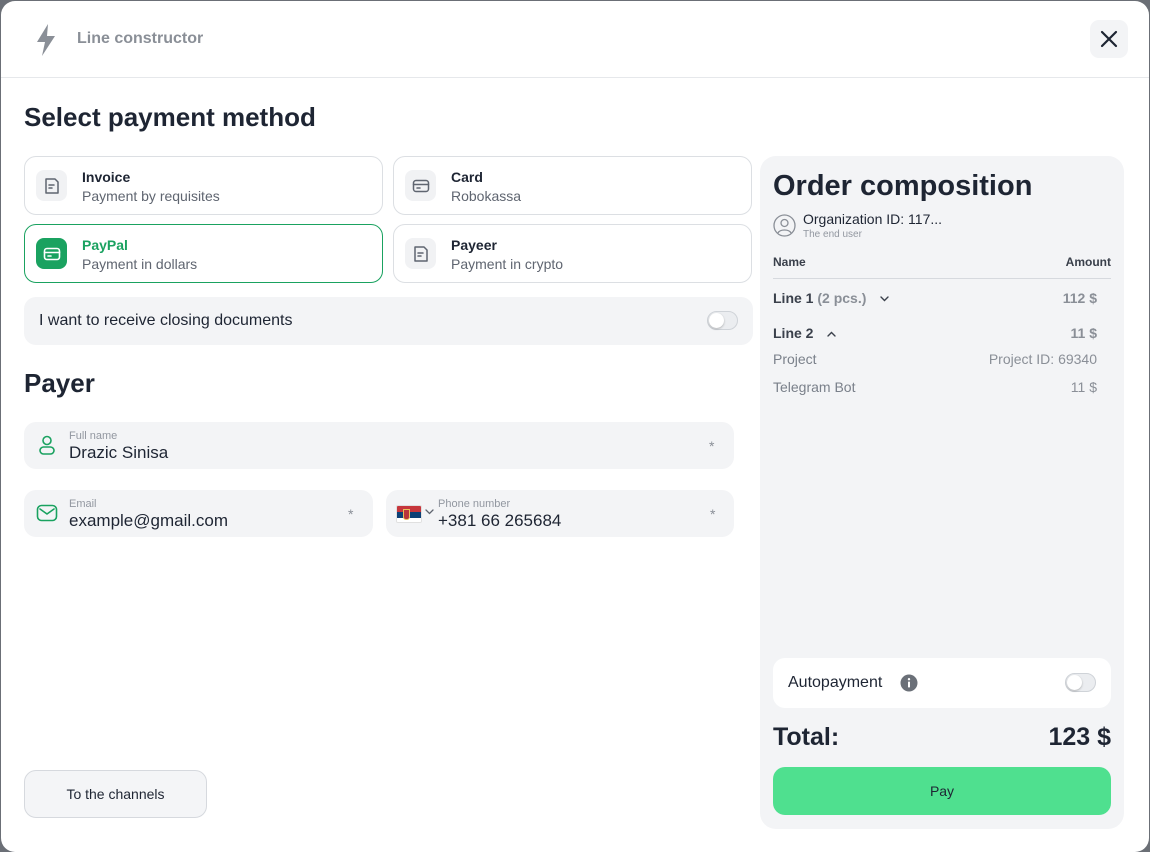 The height and width of the screenshot is (852, 1150). I want to click on chevron-up-icon, so click(832, 334).